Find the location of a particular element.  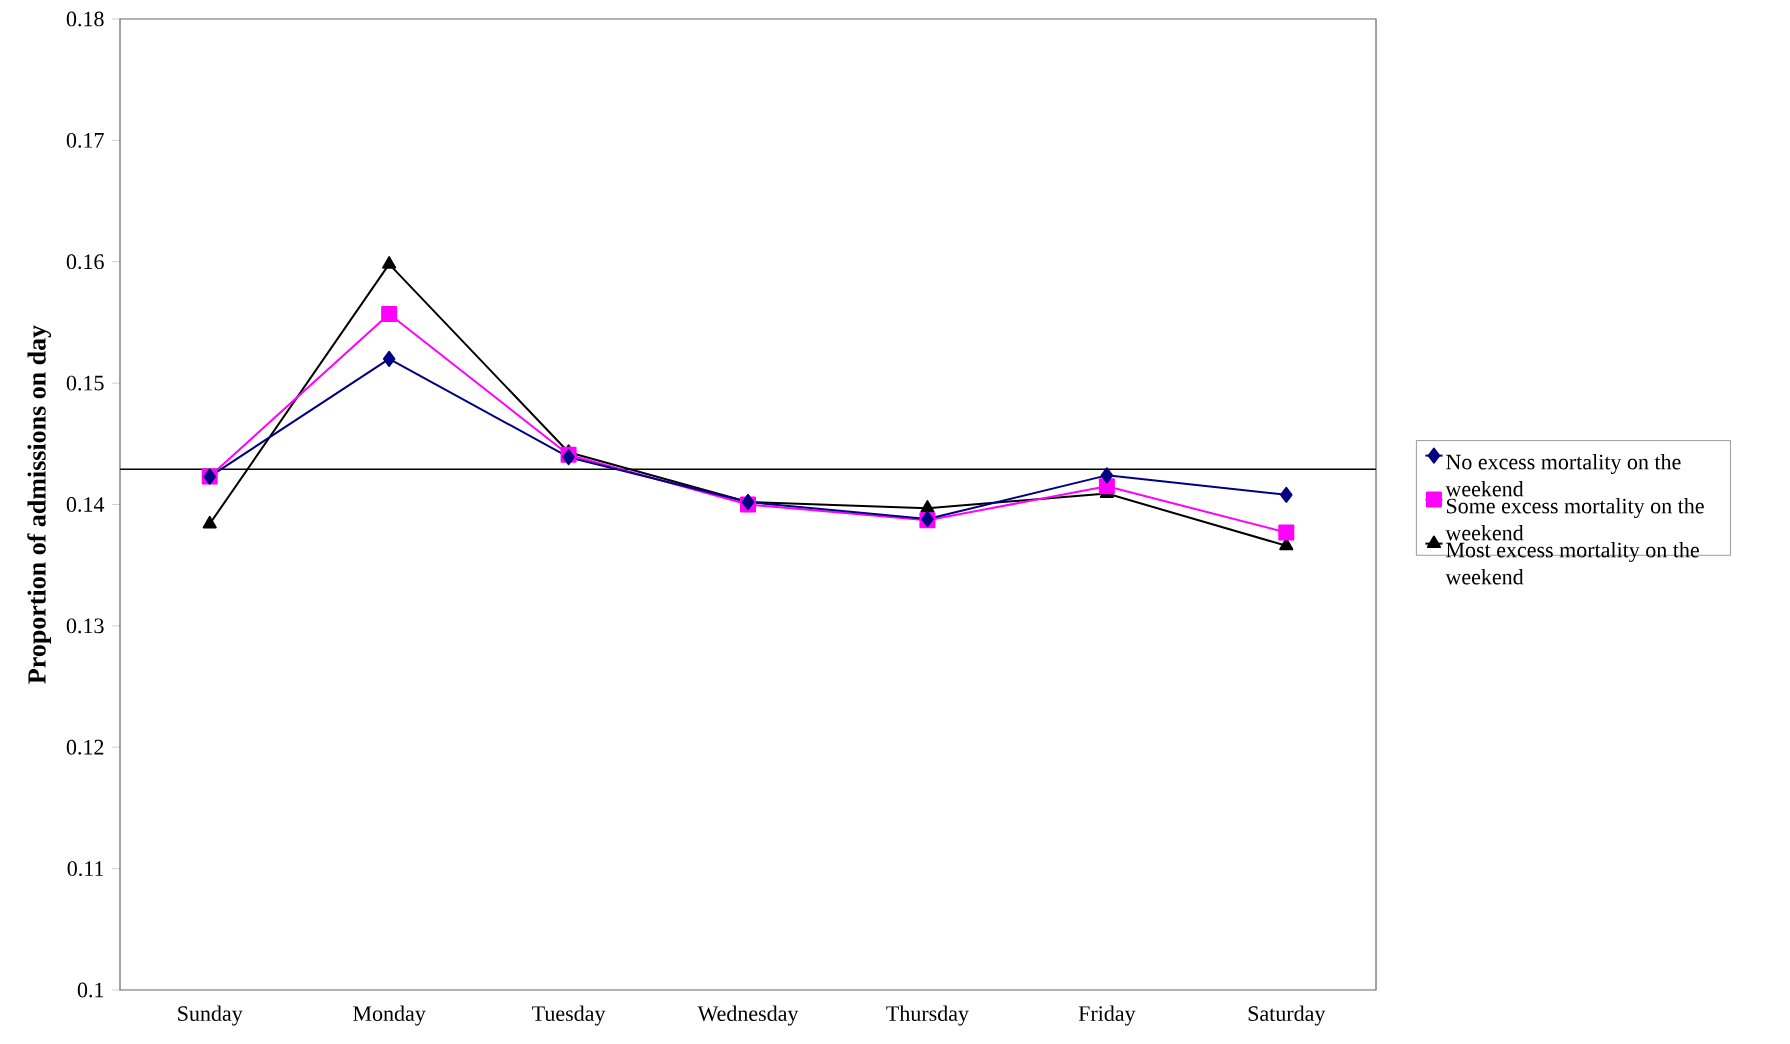

legend-label: Most excess mortality on the weekend is located at coordinates (1572, 563).